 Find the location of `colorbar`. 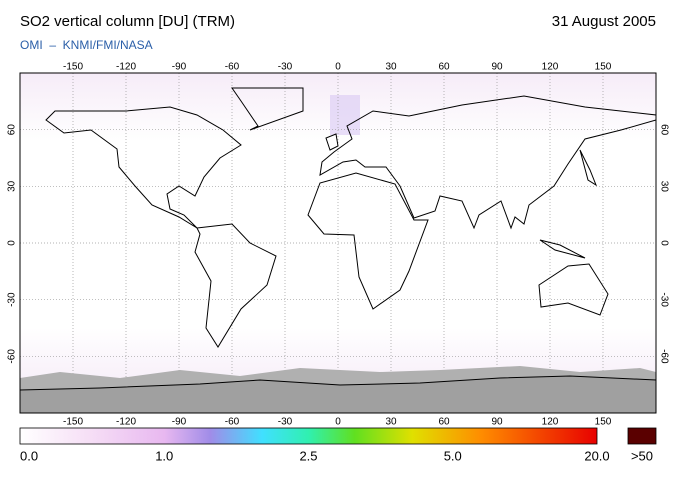

colorbar is located at coordinates (308, 436).